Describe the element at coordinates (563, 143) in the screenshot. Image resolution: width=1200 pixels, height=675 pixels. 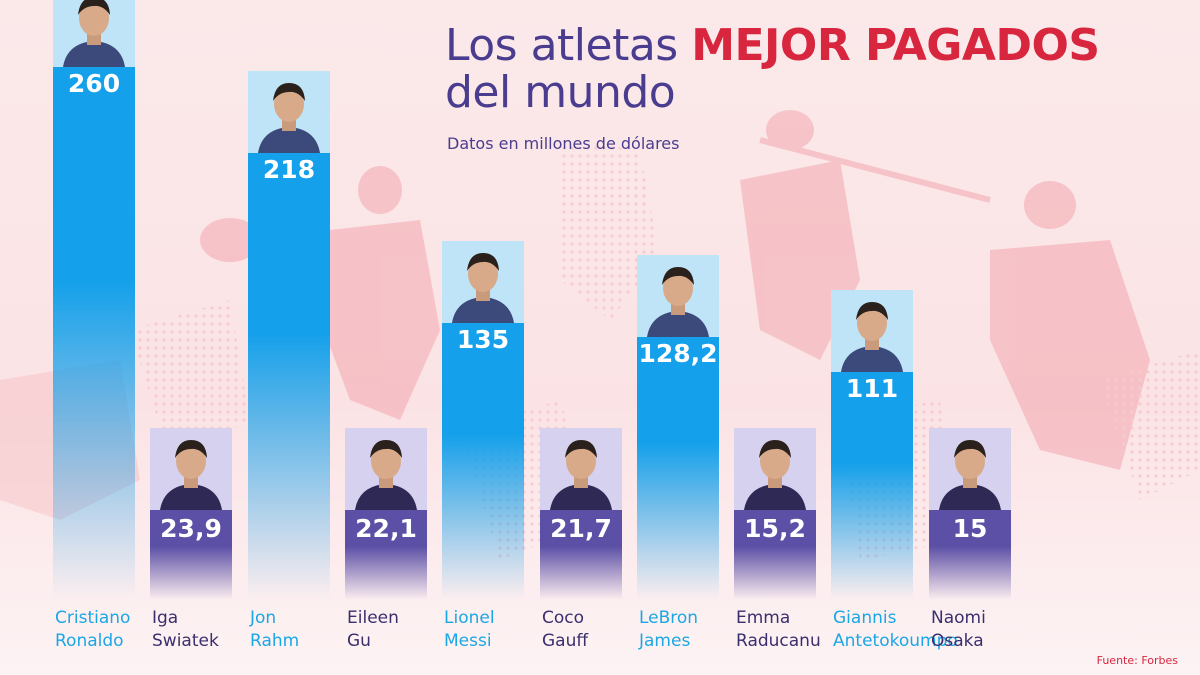
I see `chart-subtitle: Datos en millones de dólares` at that location.